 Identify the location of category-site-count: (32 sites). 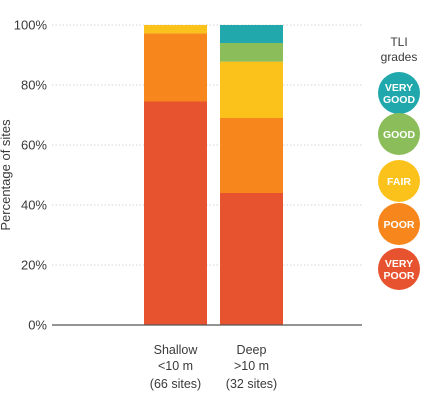
(251, 384).